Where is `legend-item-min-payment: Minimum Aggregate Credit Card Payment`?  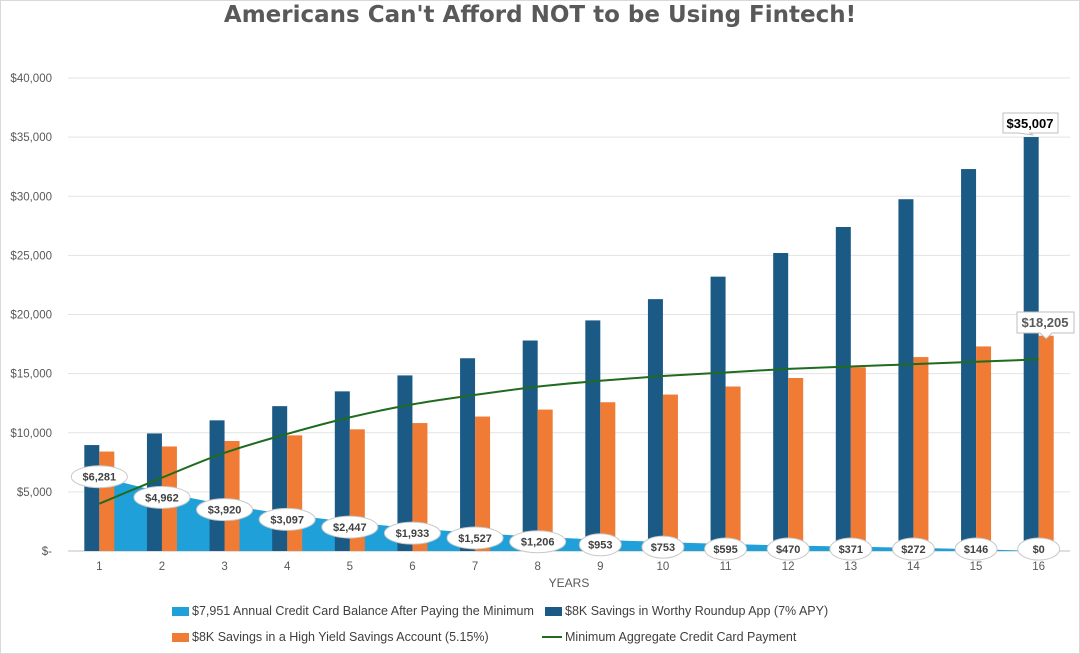 legend-item-min-payment: Minimum Aggregate Credit Card Payment is located at coordinates (669, 637).